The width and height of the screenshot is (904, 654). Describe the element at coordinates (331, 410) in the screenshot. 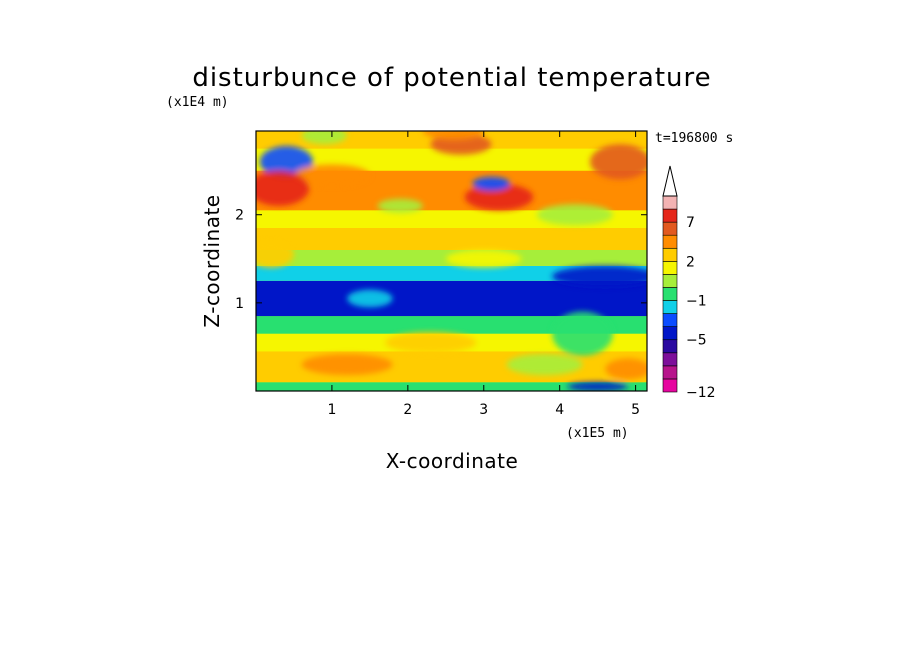

I see `x-tick-label: 1` at that location.